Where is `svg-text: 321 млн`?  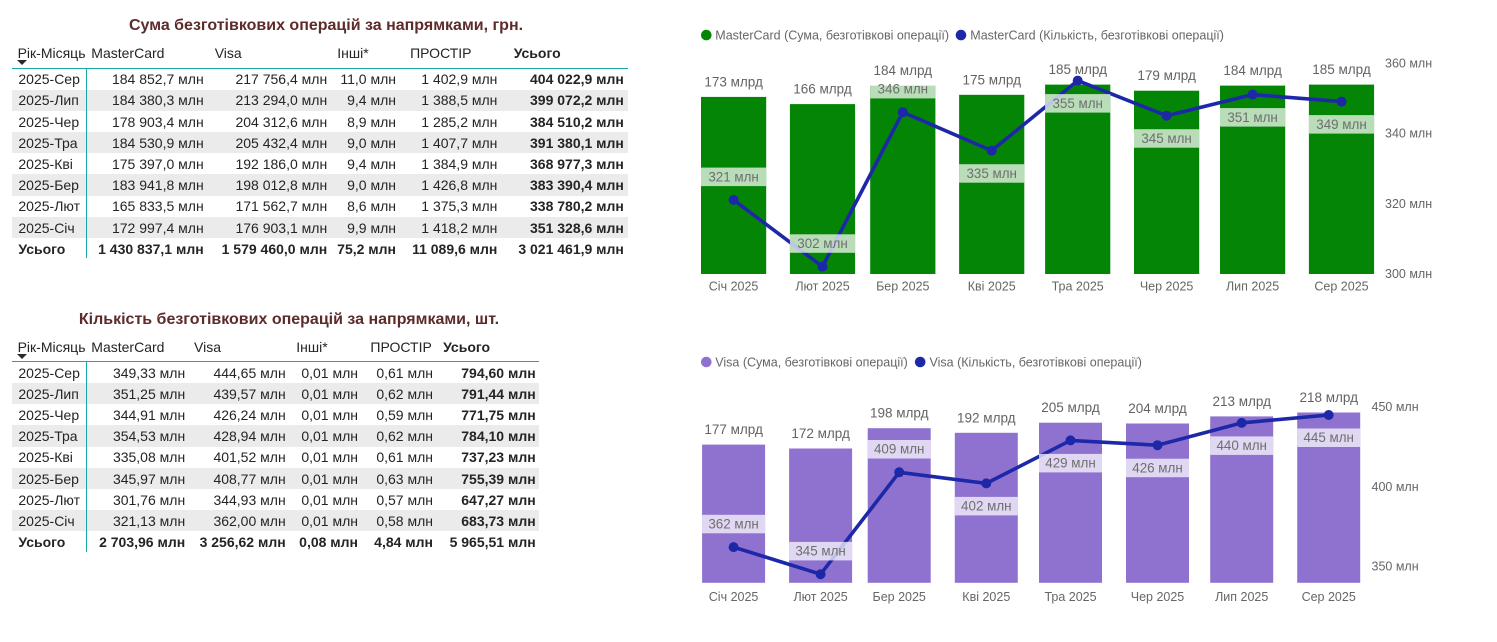
svg-text: 321 млн is located at coordinates (733, 176).